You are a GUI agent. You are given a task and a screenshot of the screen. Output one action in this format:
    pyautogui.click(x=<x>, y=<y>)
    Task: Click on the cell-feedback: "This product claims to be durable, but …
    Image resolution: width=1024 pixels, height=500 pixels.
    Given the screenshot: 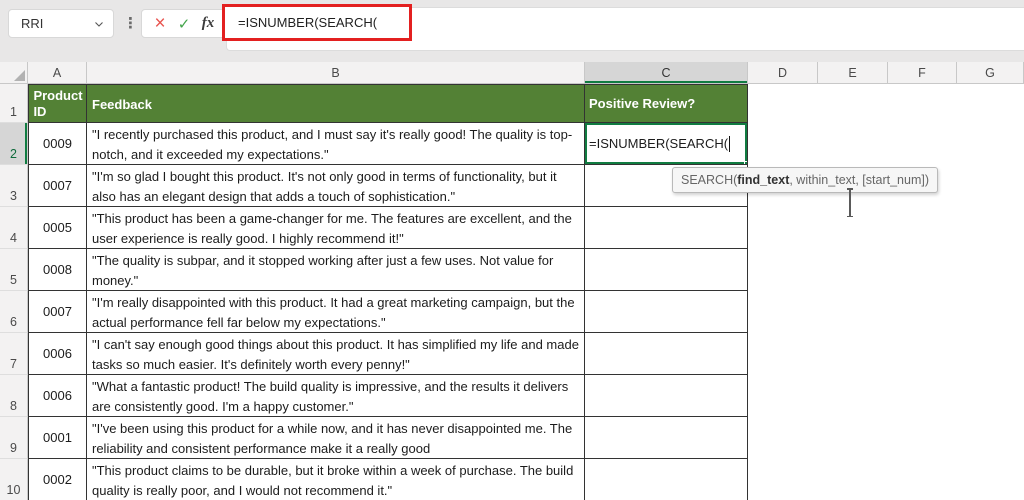 What is the action you would take?
    pyautogui.click(x=336, y=479)
    